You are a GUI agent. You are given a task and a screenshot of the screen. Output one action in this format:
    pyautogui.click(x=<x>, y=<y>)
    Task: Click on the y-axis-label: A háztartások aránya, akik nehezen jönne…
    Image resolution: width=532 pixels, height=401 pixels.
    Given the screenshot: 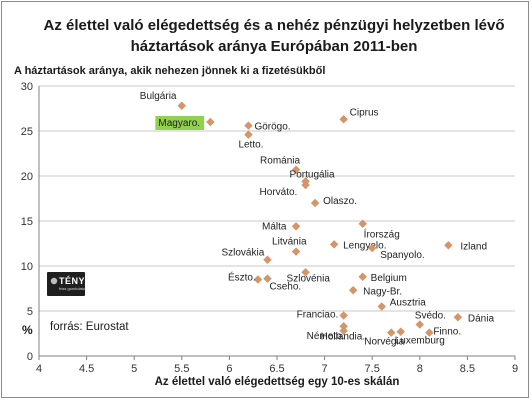 What is the action you would take?
    pyautogui.click(x=169, y=71)
    